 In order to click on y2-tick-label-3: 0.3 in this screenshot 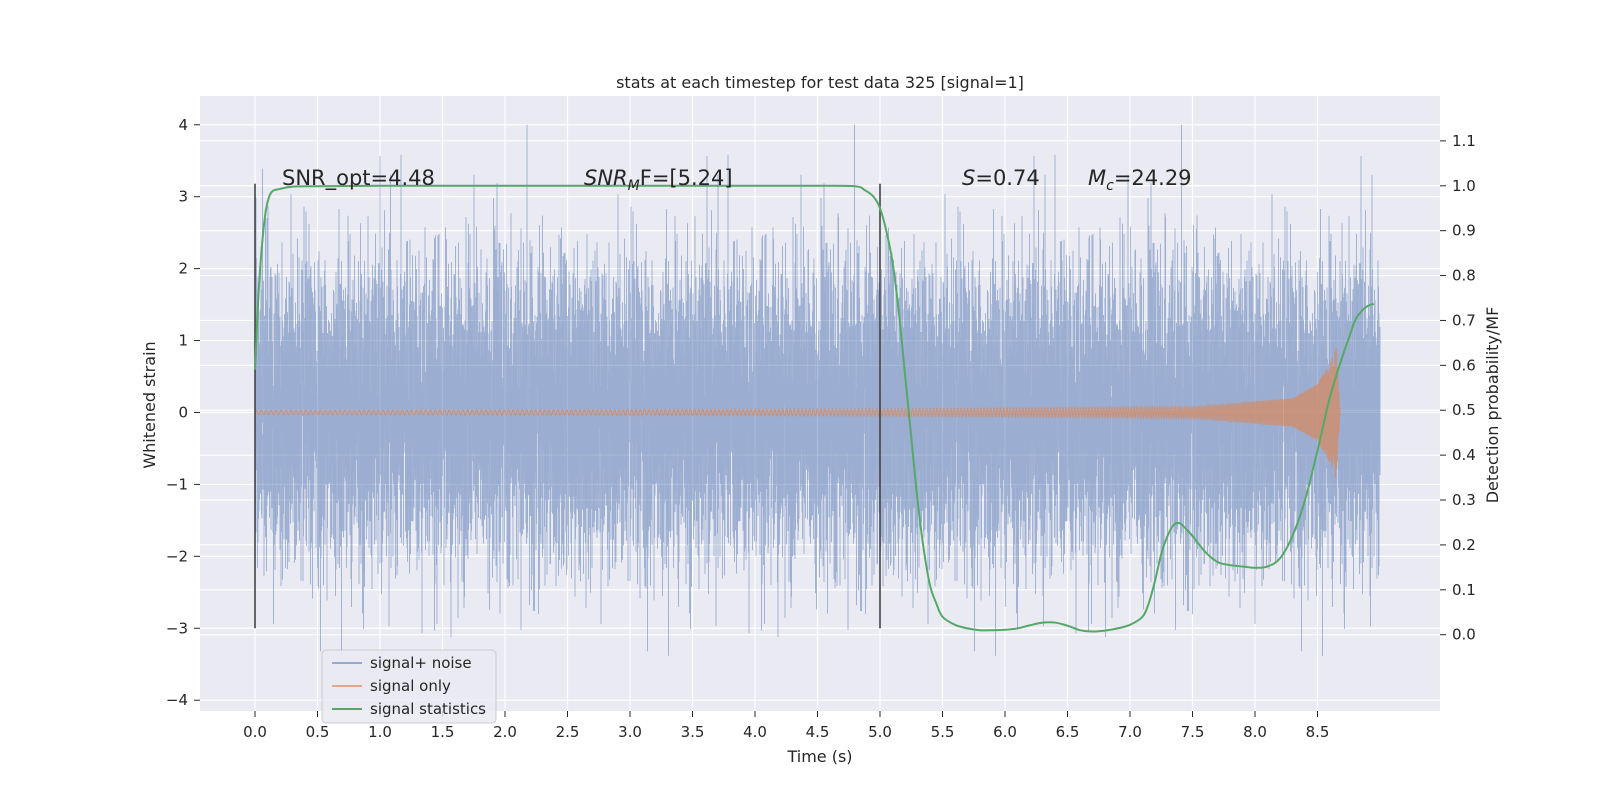, I will do `click(1464, 500)`.